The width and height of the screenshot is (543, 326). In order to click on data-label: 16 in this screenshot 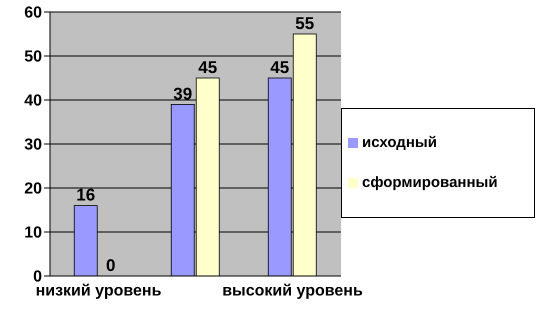, I will do `click(86, 195)`.